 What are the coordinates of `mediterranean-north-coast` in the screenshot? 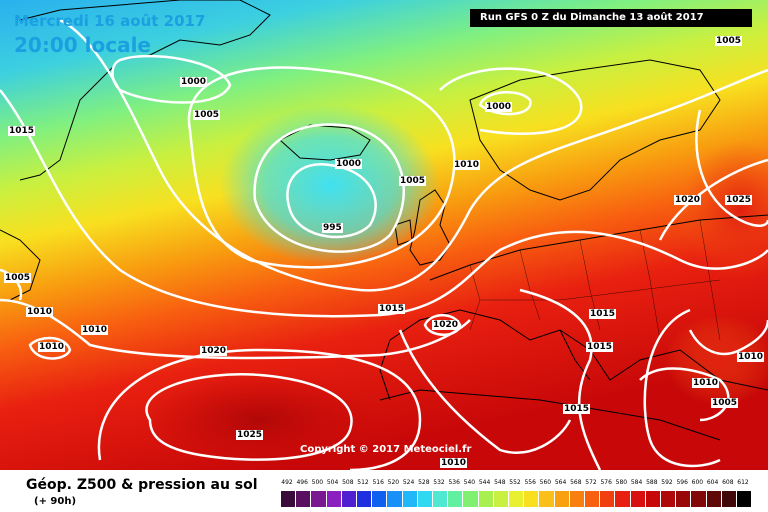 It's located at (578, 350).